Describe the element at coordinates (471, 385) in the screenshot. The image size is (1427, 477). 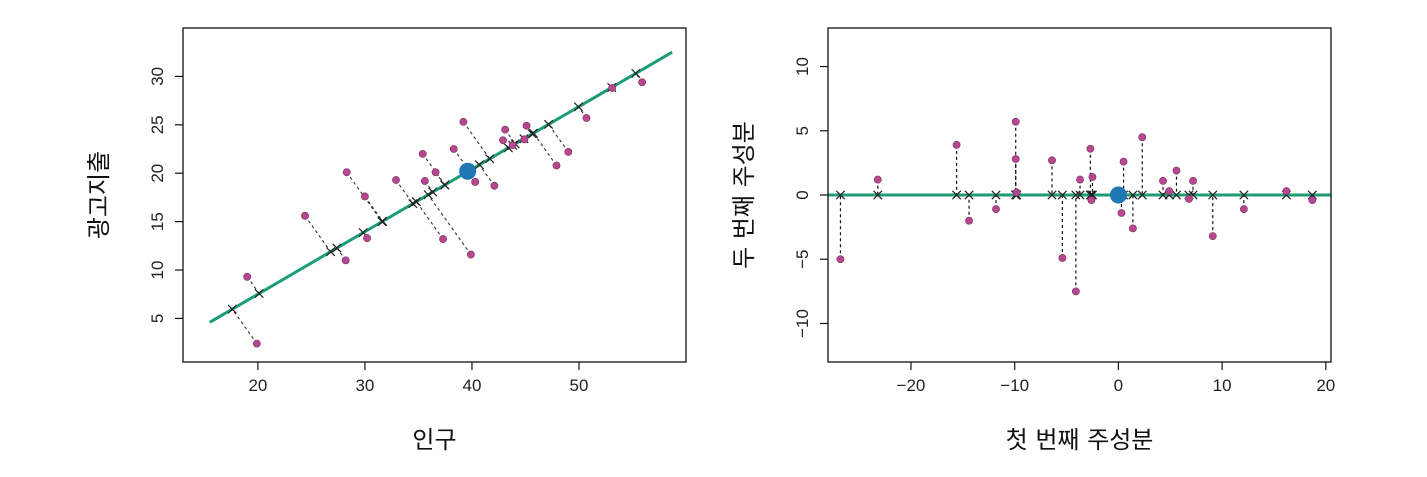
I see `left-x-tick-label: 40` at that location.